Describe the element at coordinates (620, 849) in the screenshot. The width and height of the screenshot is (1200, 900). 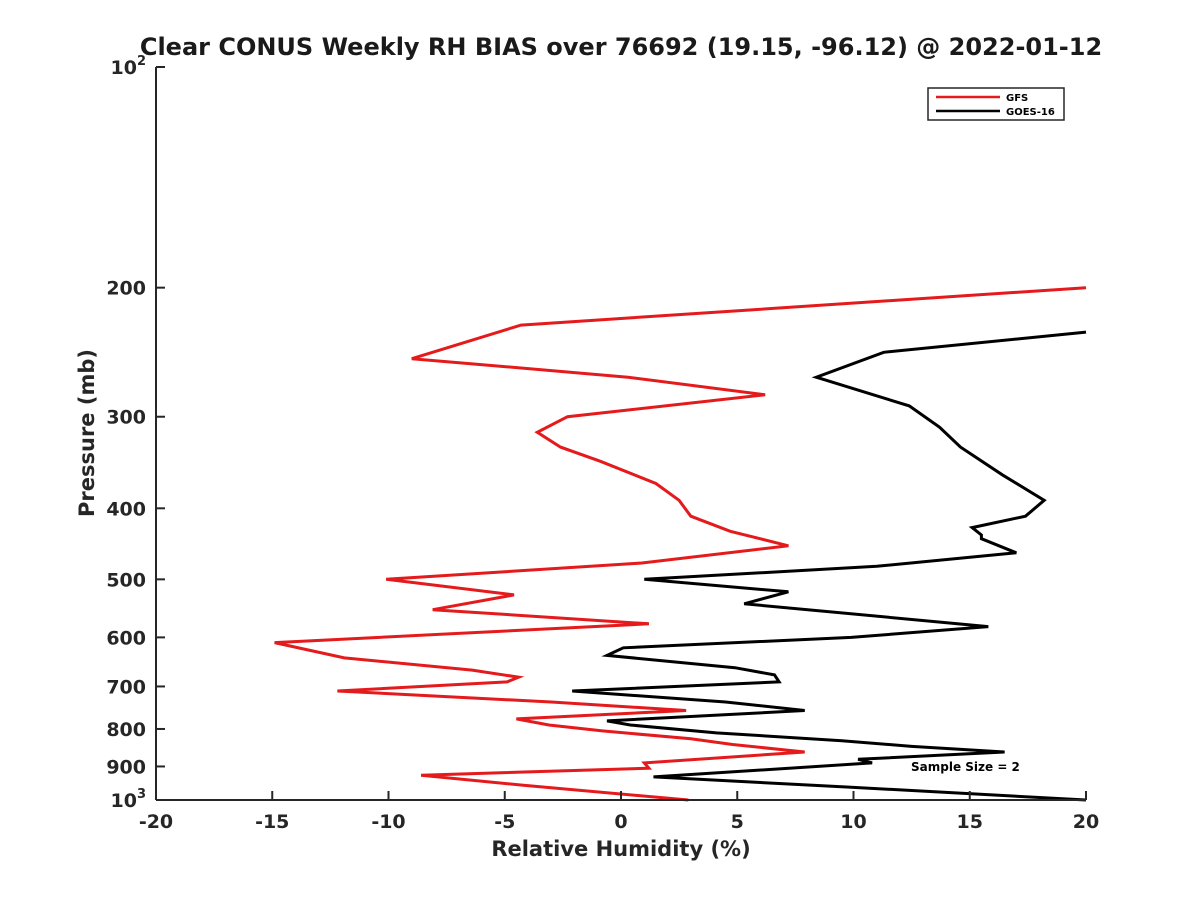
I see `x-axis-label: Relative Humidity (%)` at that location.